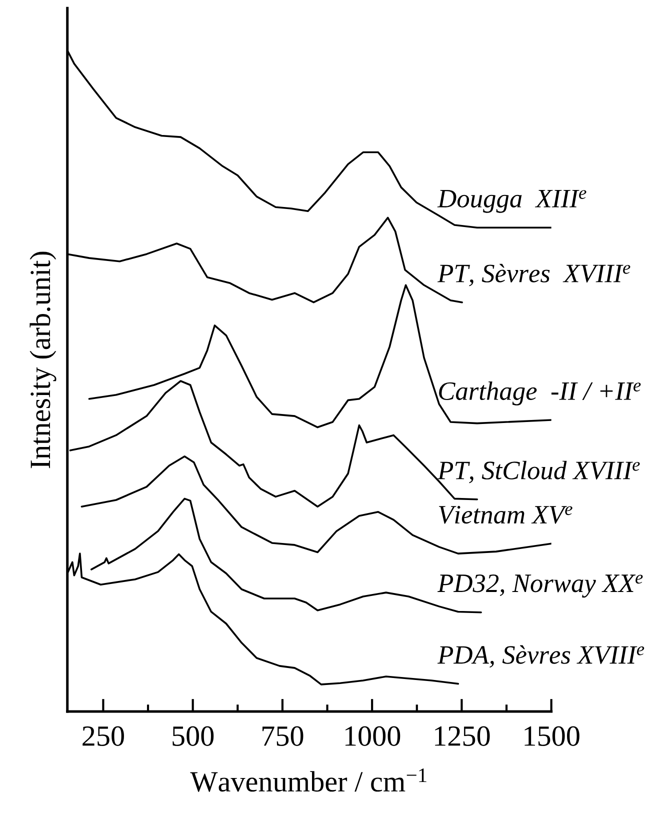 The height and width of the screenshot is (816, 654). I want to click on series-label: Carthage -II / +II$^{e}$, so click(540, 393).